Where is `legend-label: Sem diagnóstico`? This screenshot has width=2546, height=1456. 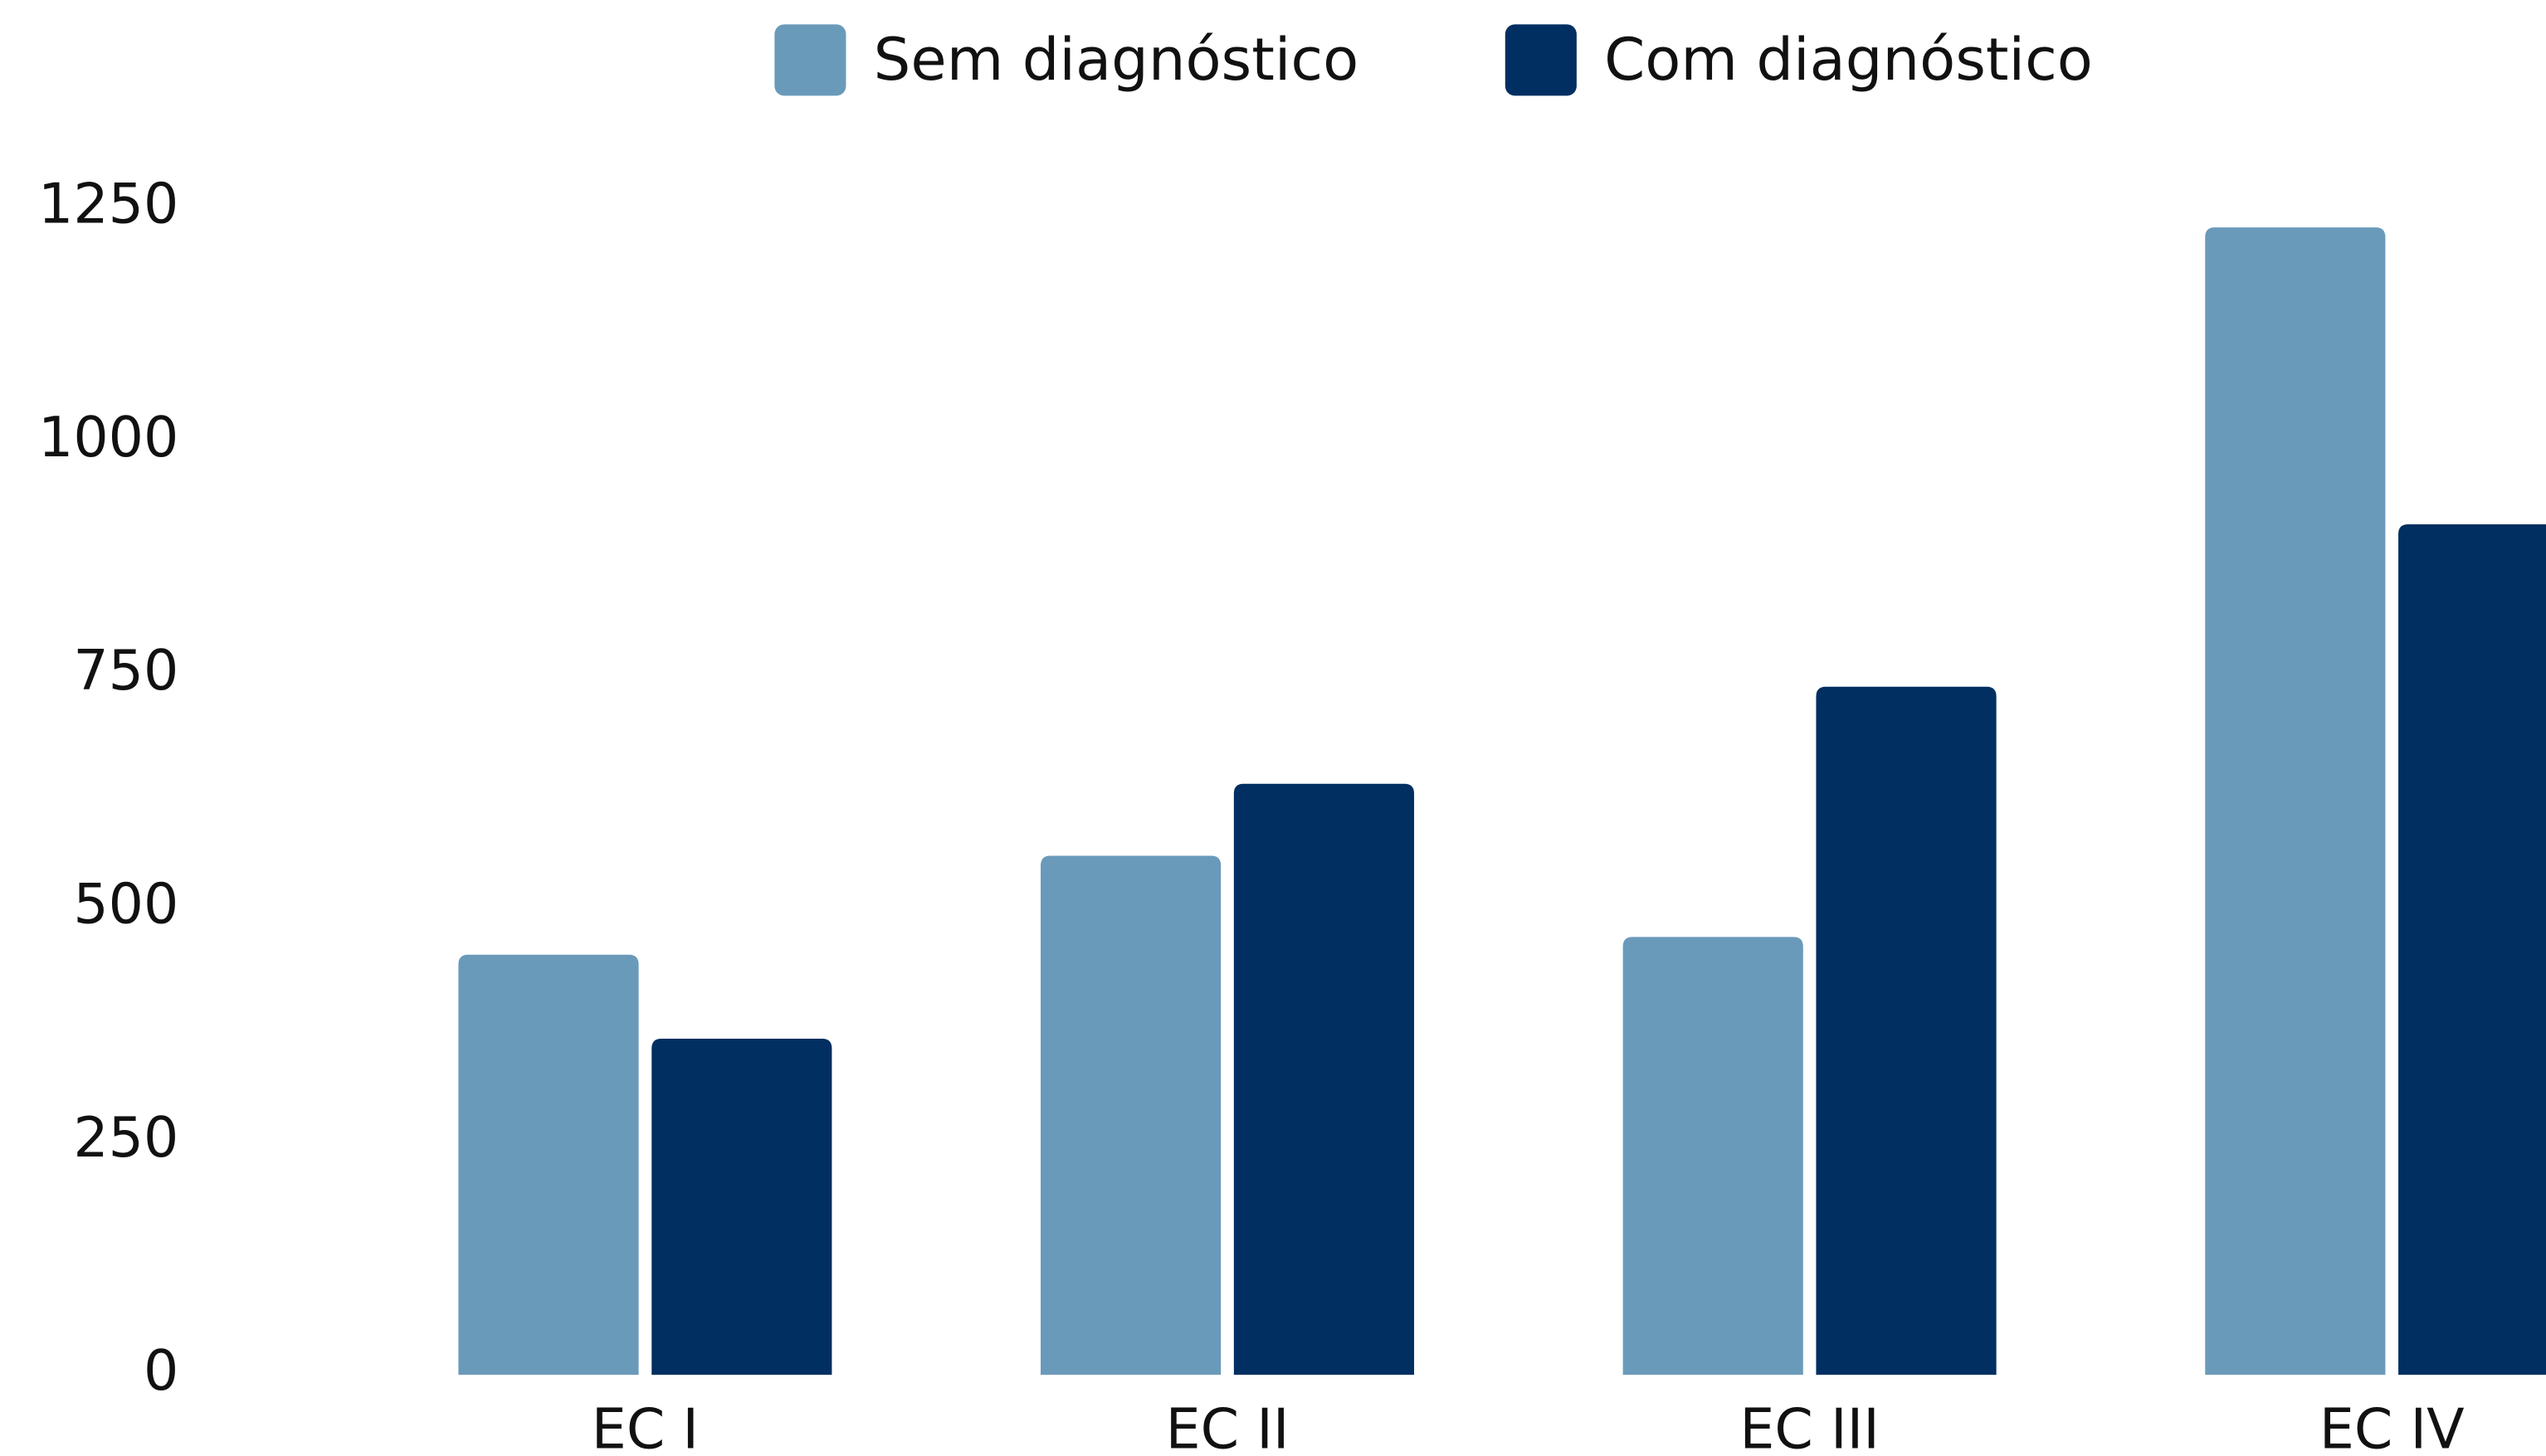
legend-label: Sem diagnóstico is located at coordinates (1116, 60).